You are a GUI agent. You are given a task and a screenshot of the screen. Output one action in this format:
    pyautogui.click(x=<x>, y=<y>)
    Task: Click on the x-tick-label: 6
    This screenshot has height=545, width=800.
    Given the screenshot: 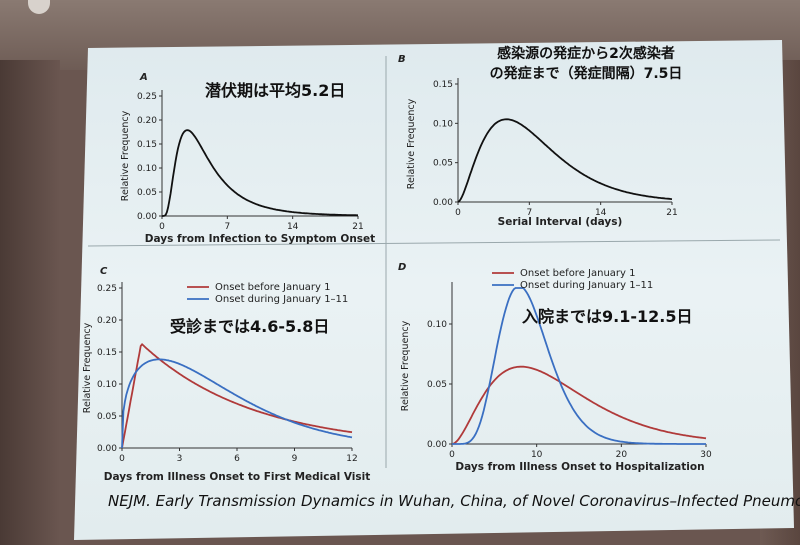 What is the action you would take?
    pyautogui.click(x=237, y=459)
    